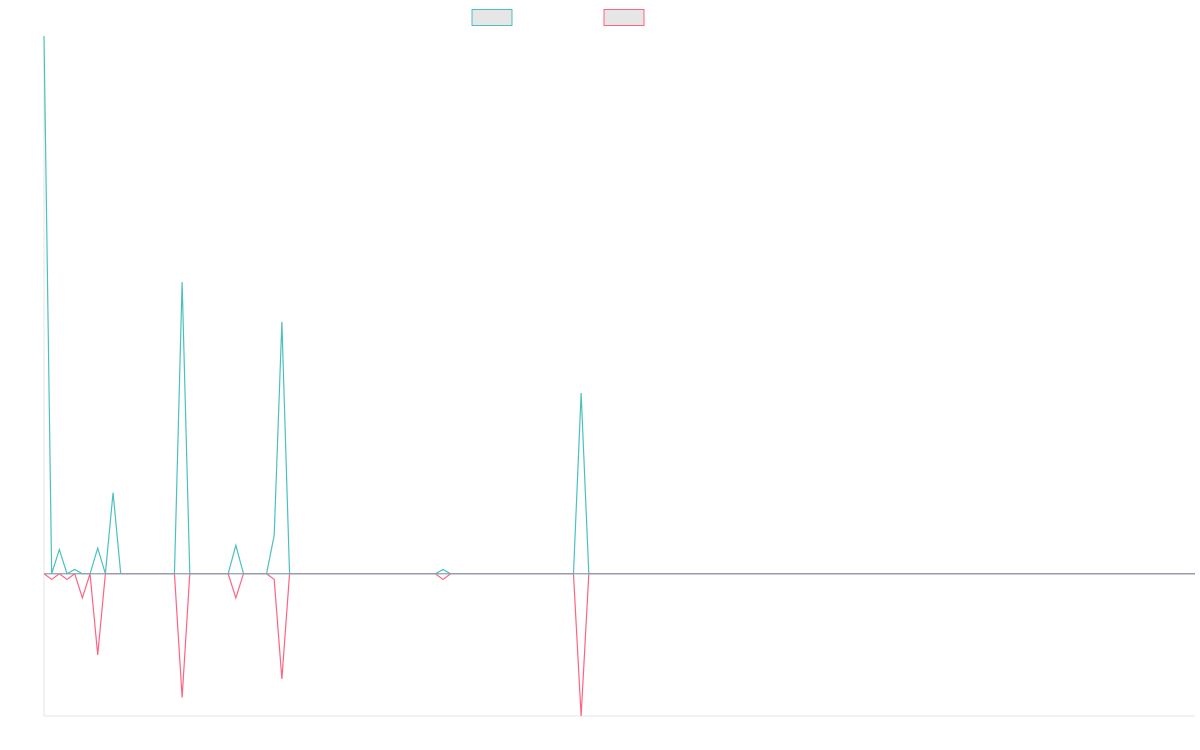 The height and width of the screenshot is (750, 1200). What do you see at coordinates (558, 17) in the screenshot?
I see `chart-legend` at bounding box center [558, 17].